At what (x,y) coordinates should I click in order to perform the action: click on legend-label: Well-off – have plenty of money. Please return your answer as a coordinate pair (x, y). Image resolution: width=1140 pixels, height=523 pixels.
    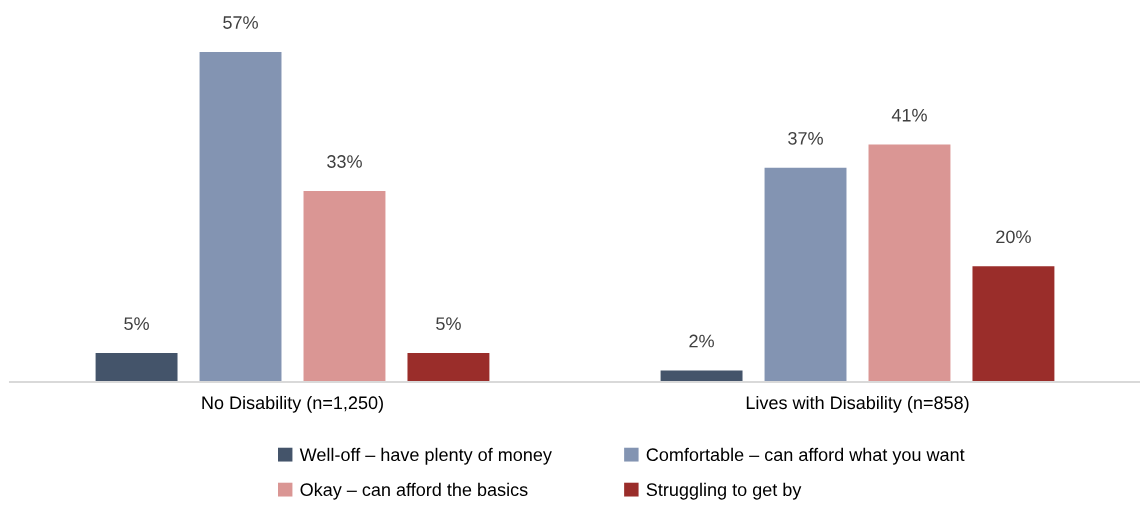
    Looking at the image, I should click on (425, 456).